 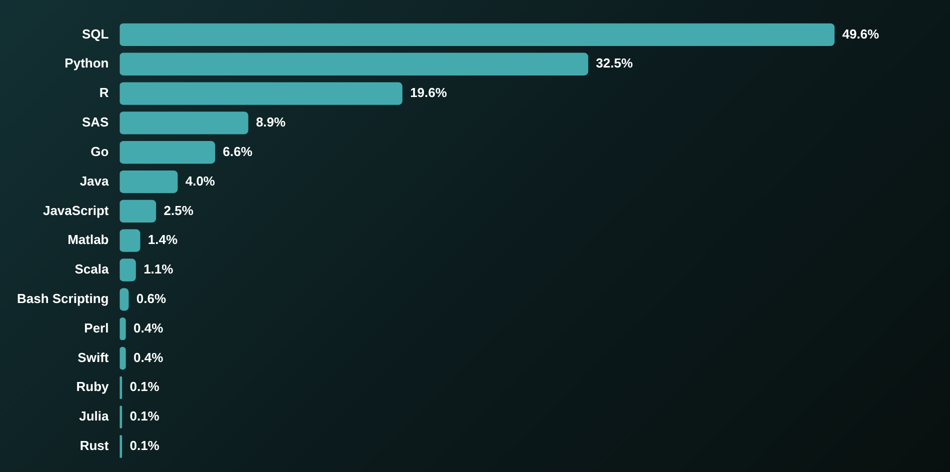 What do you see at coordinates (615, 63) in the screenshot?
I see `data-label: 32.5%` at bounding box center [615, 63].